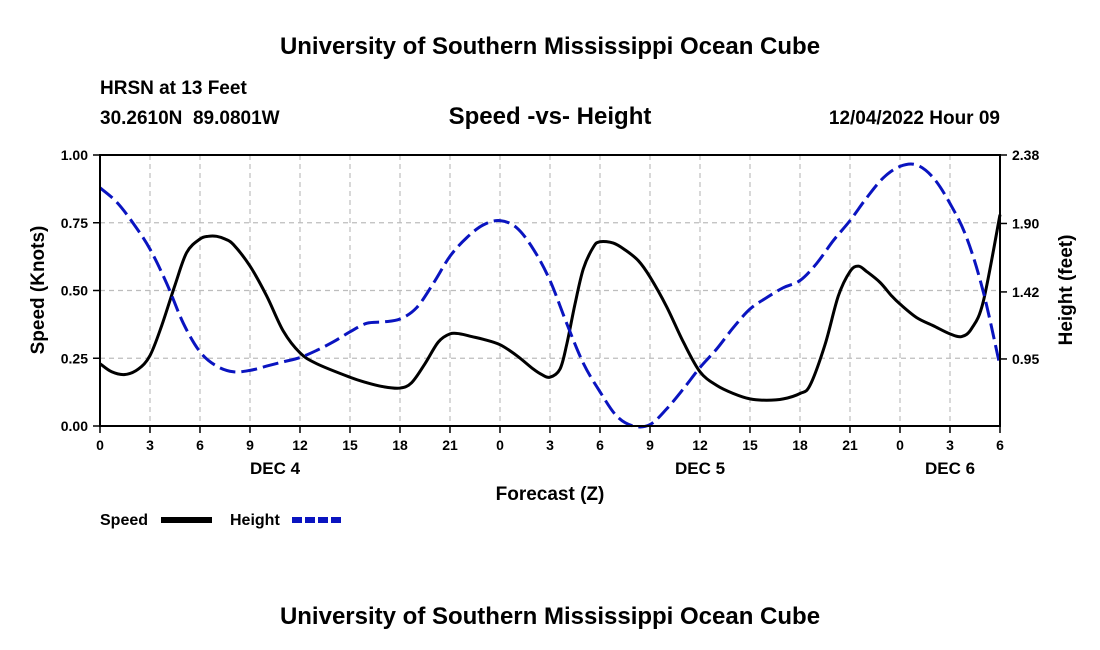 The height and width of the screenshot is (650, 1100). Describe the element at coordinates (255, 520) in the screenshot. I see `legend-height-label: Height` at that location.